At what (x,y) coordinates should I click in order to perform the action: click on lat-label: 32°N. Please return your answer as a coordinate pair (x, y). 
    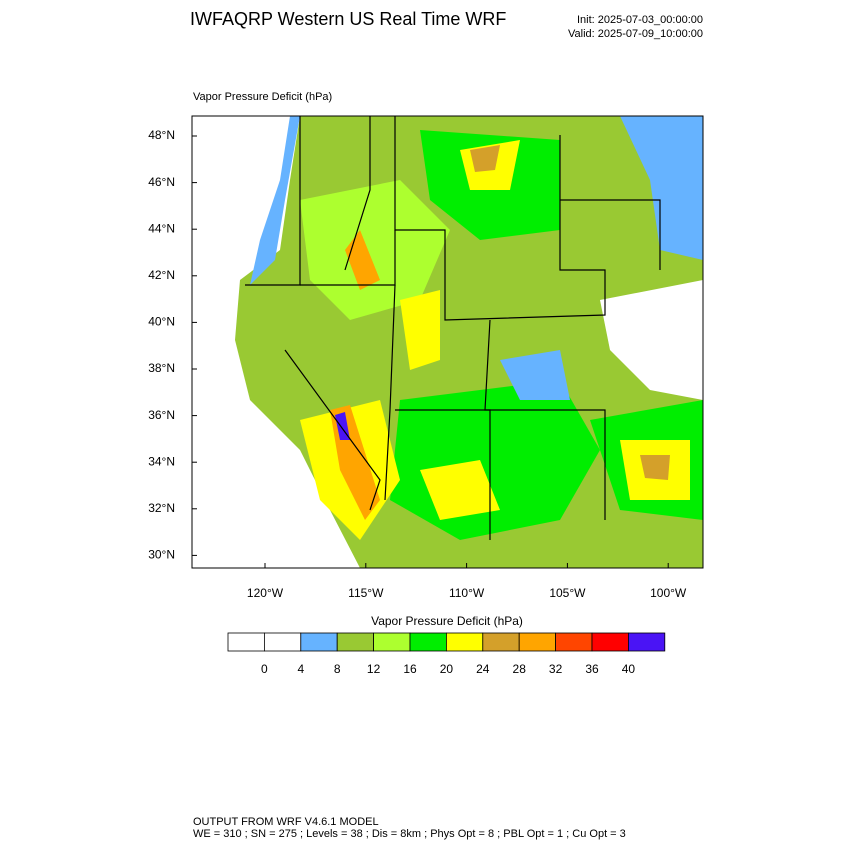
    Looking at the image, I should click on (161, 508).